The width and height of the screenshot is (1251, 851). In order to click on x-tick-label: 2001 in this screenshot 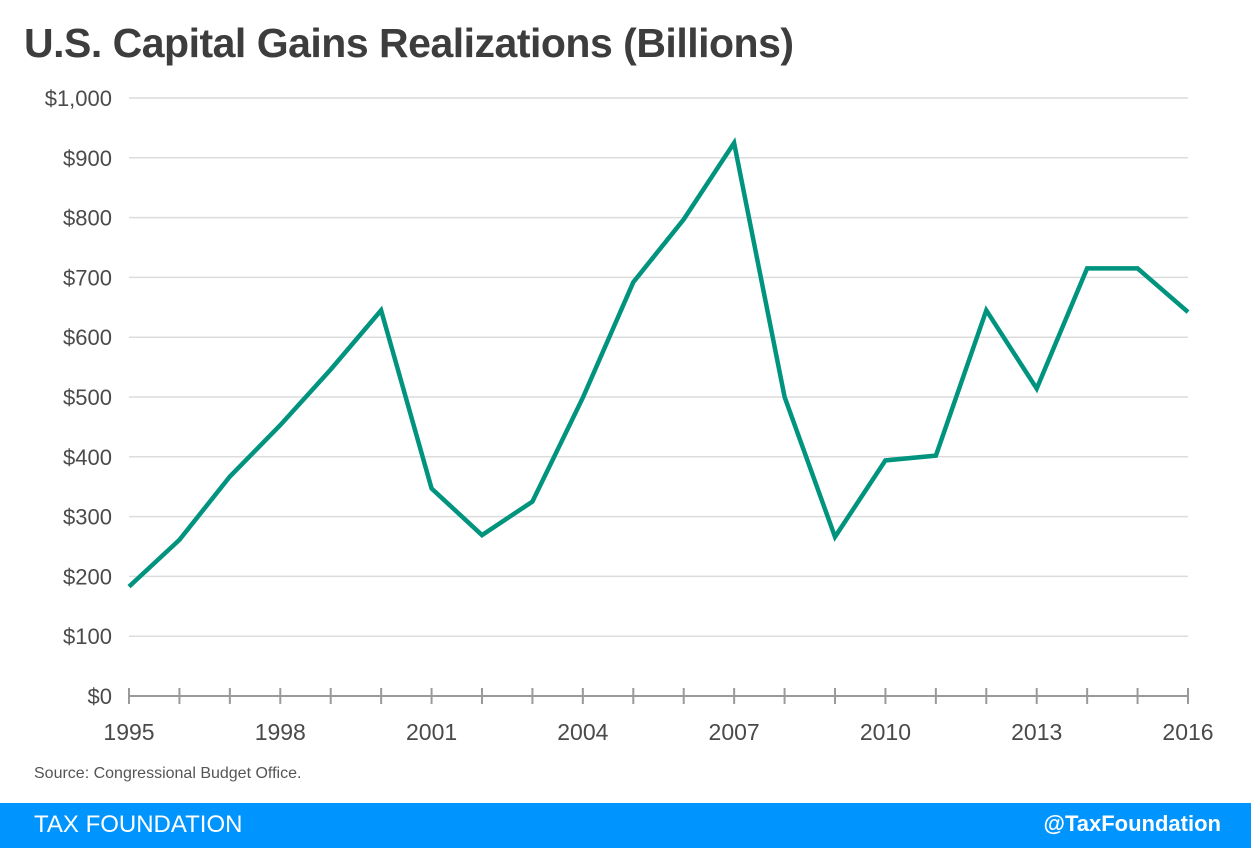, I will do `click(431, 732)`.